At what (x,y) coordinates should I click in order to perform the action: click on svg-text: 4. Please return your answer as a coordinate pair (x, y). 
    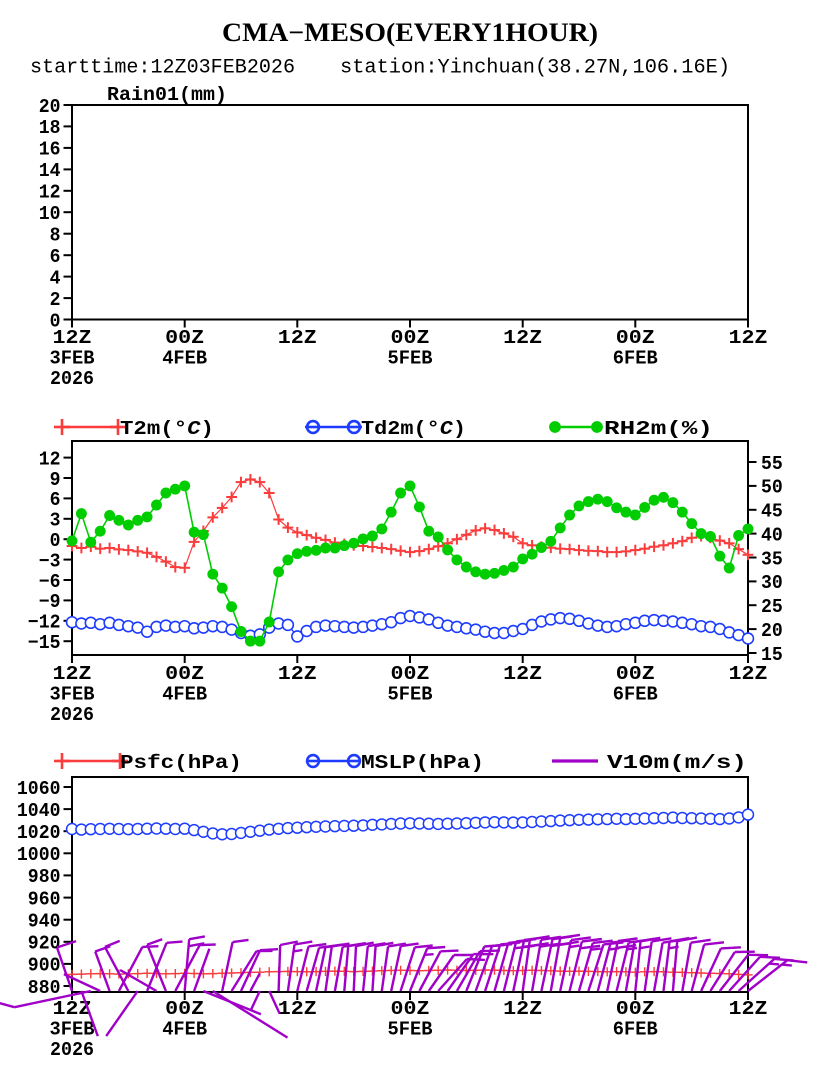
    Looking at the image, I should click on (55, 278).